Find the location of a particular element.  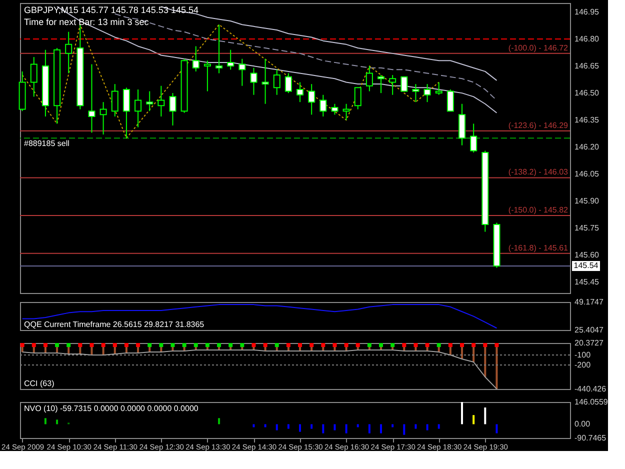

annotation: (-100.0) - 146.72 is located at coordinates (538, 47).